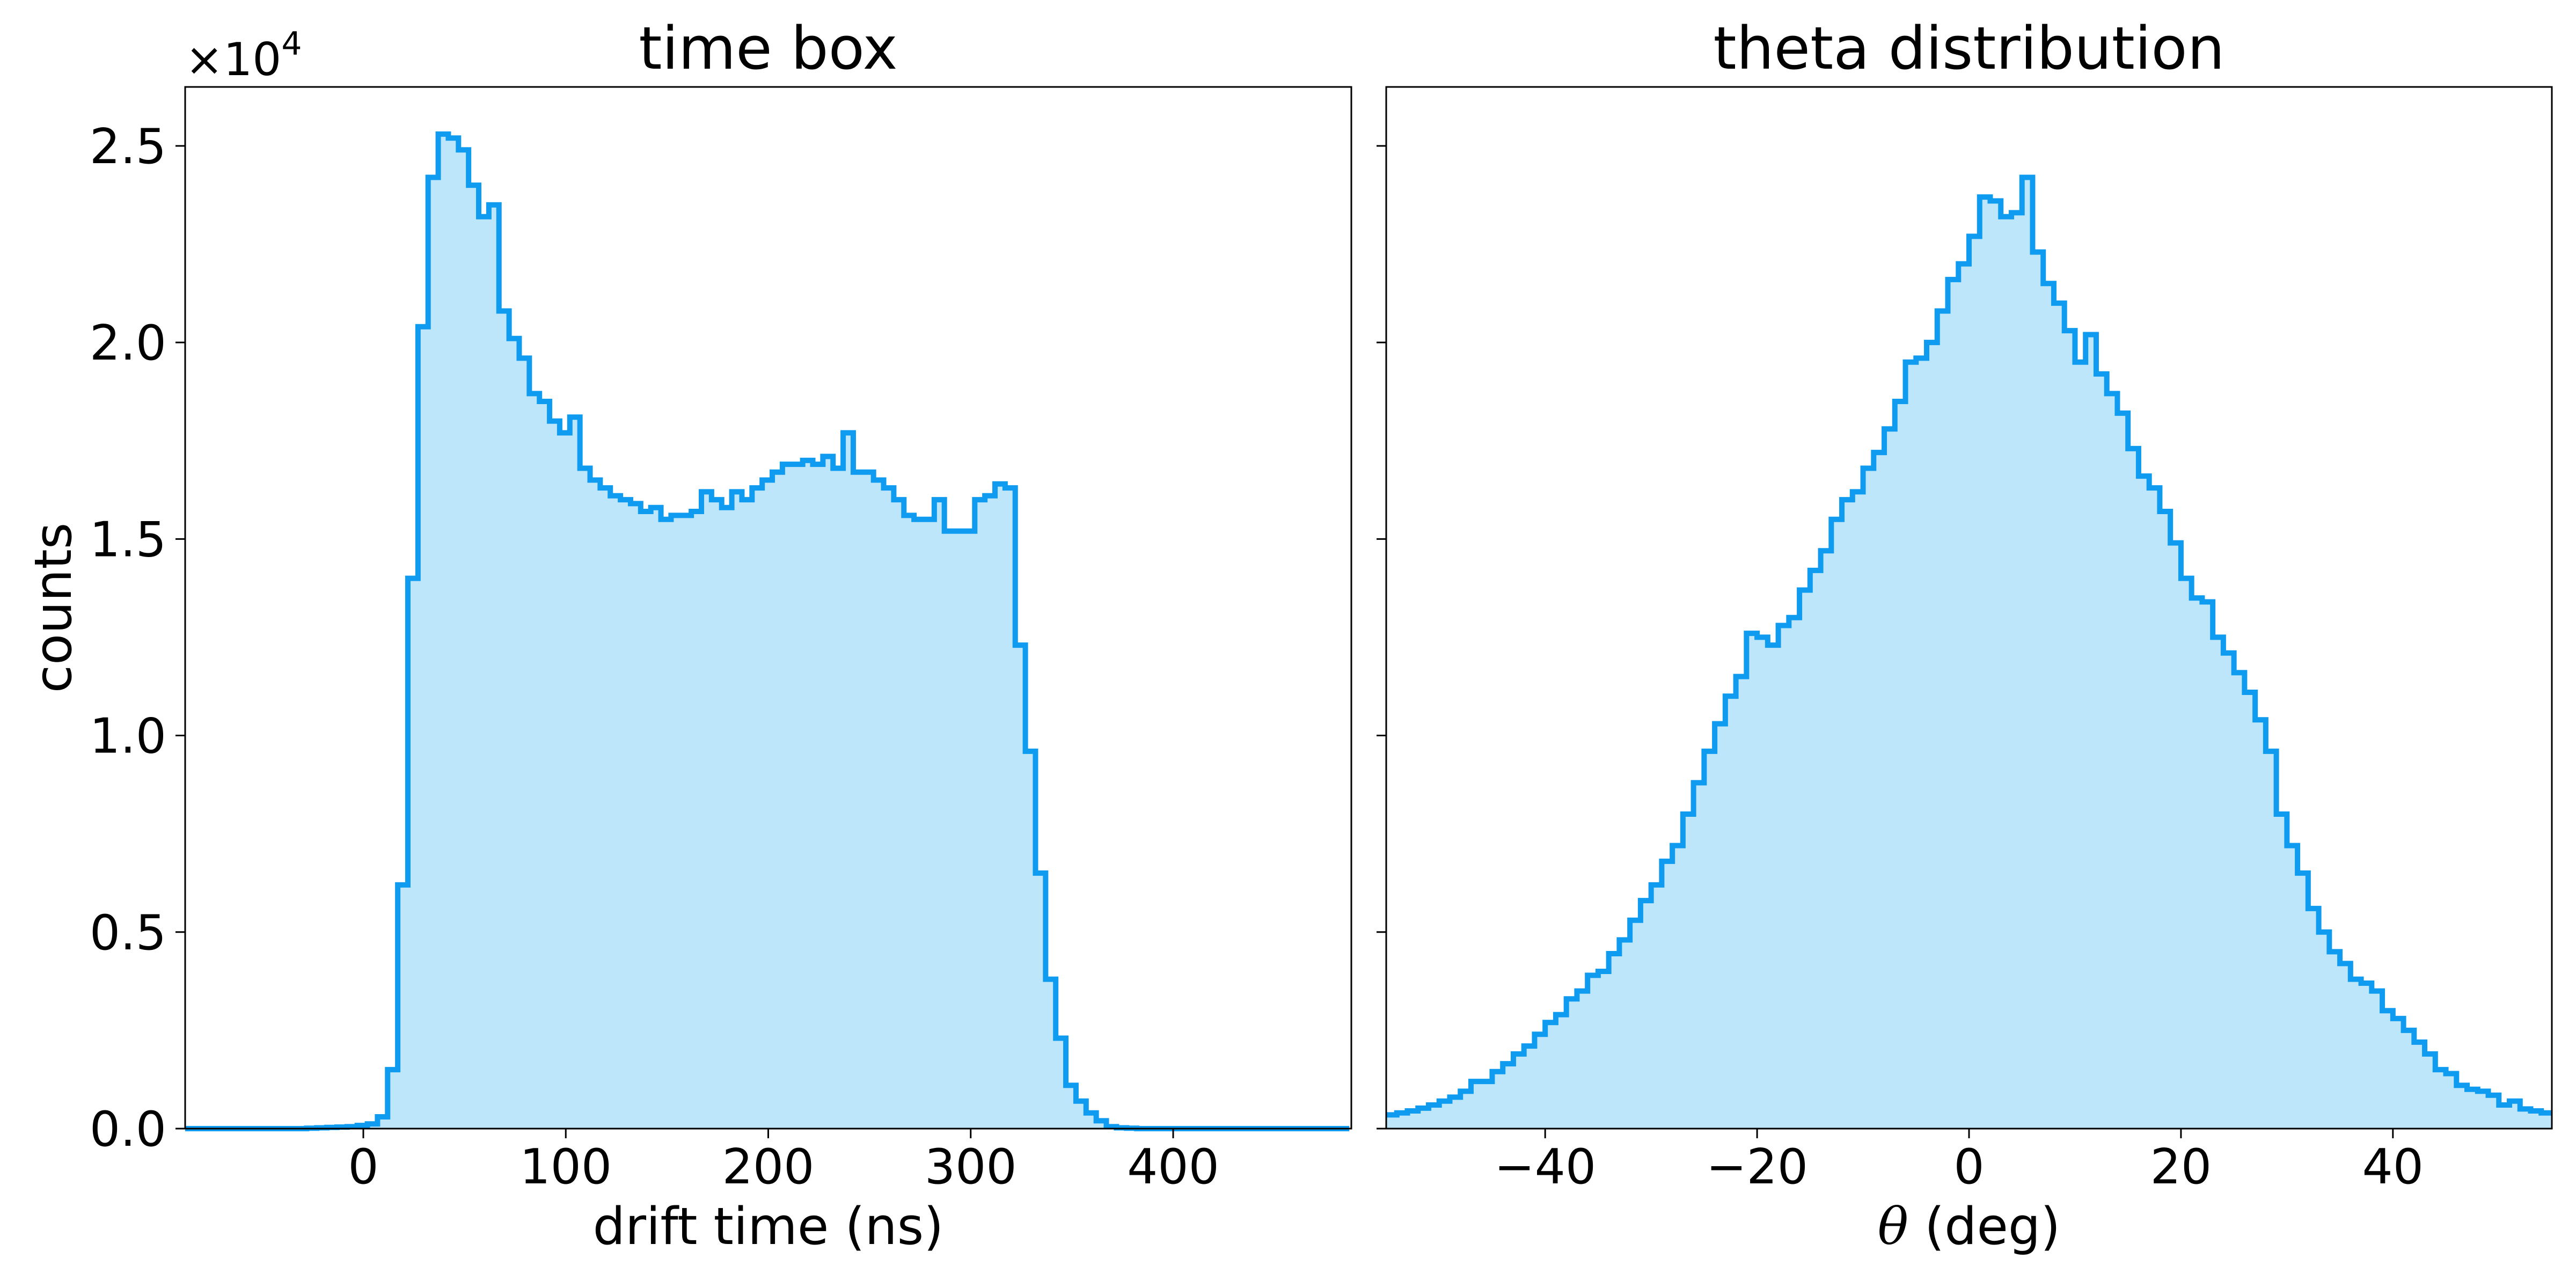 The width and height of the screenshot is (2576, 1288). Describe the element at coordinates (1969, 1226) in the screenshot. I see `x-axis-label: θ (deg)` at that location.